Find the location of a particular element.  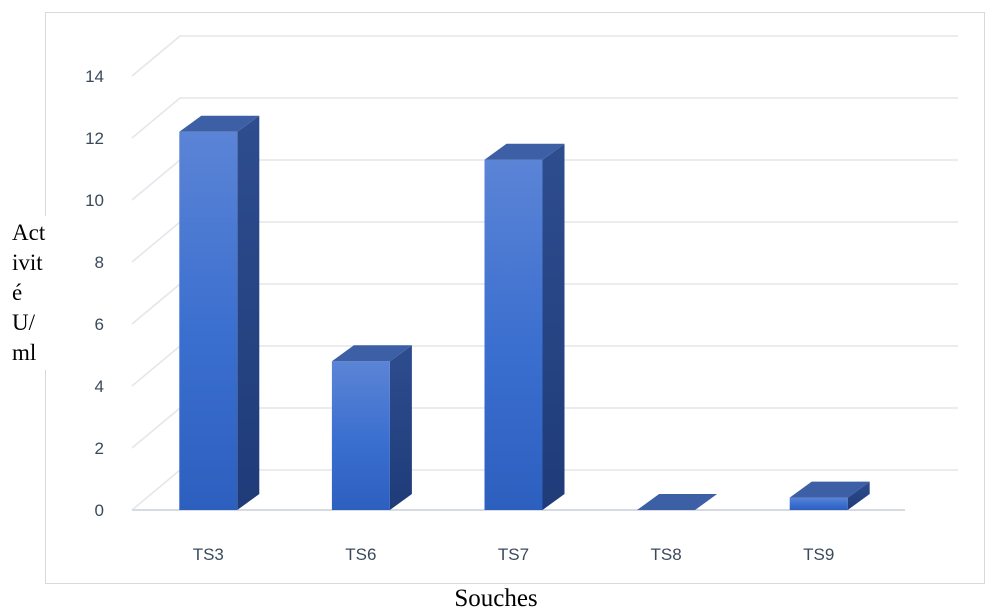

y-tick-label: 10 is located at coordinates (94, 200).